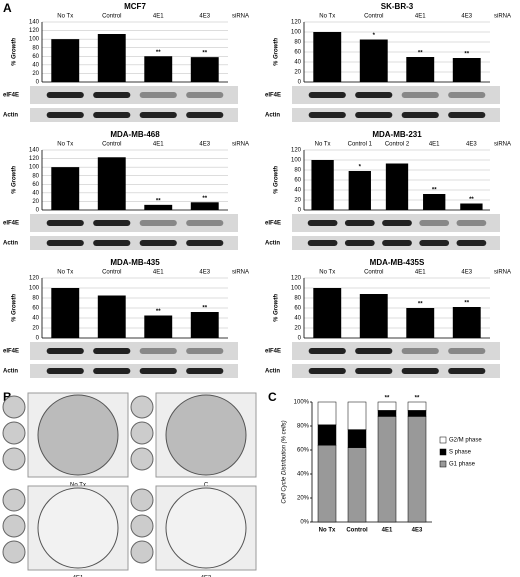 This screenshot has height=577, width=520. Describe the element at coordinates (135, 6) in the screenshot. I see `chart-title: MCF7` at that location.